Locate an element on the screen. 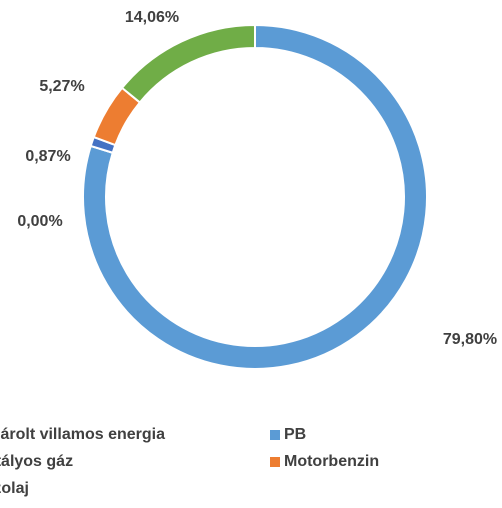 The image size is (502, 508). legend-label: Gázolaj is located at coordinates (14, 488).